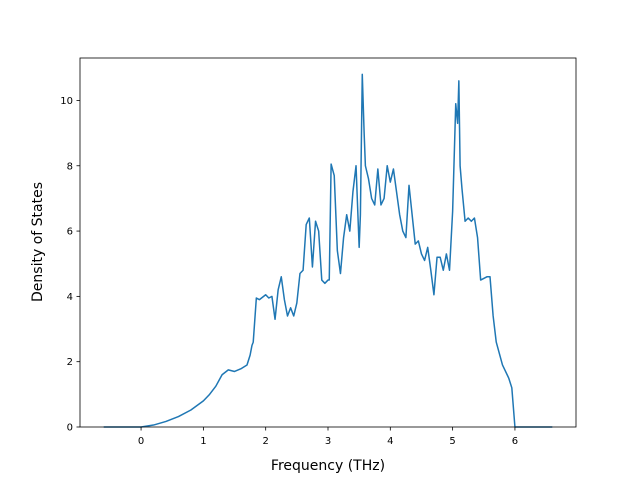  Describe the element at coordinates (515, 441) in the screenshot. I see `x-tick-label: 6` at that location.